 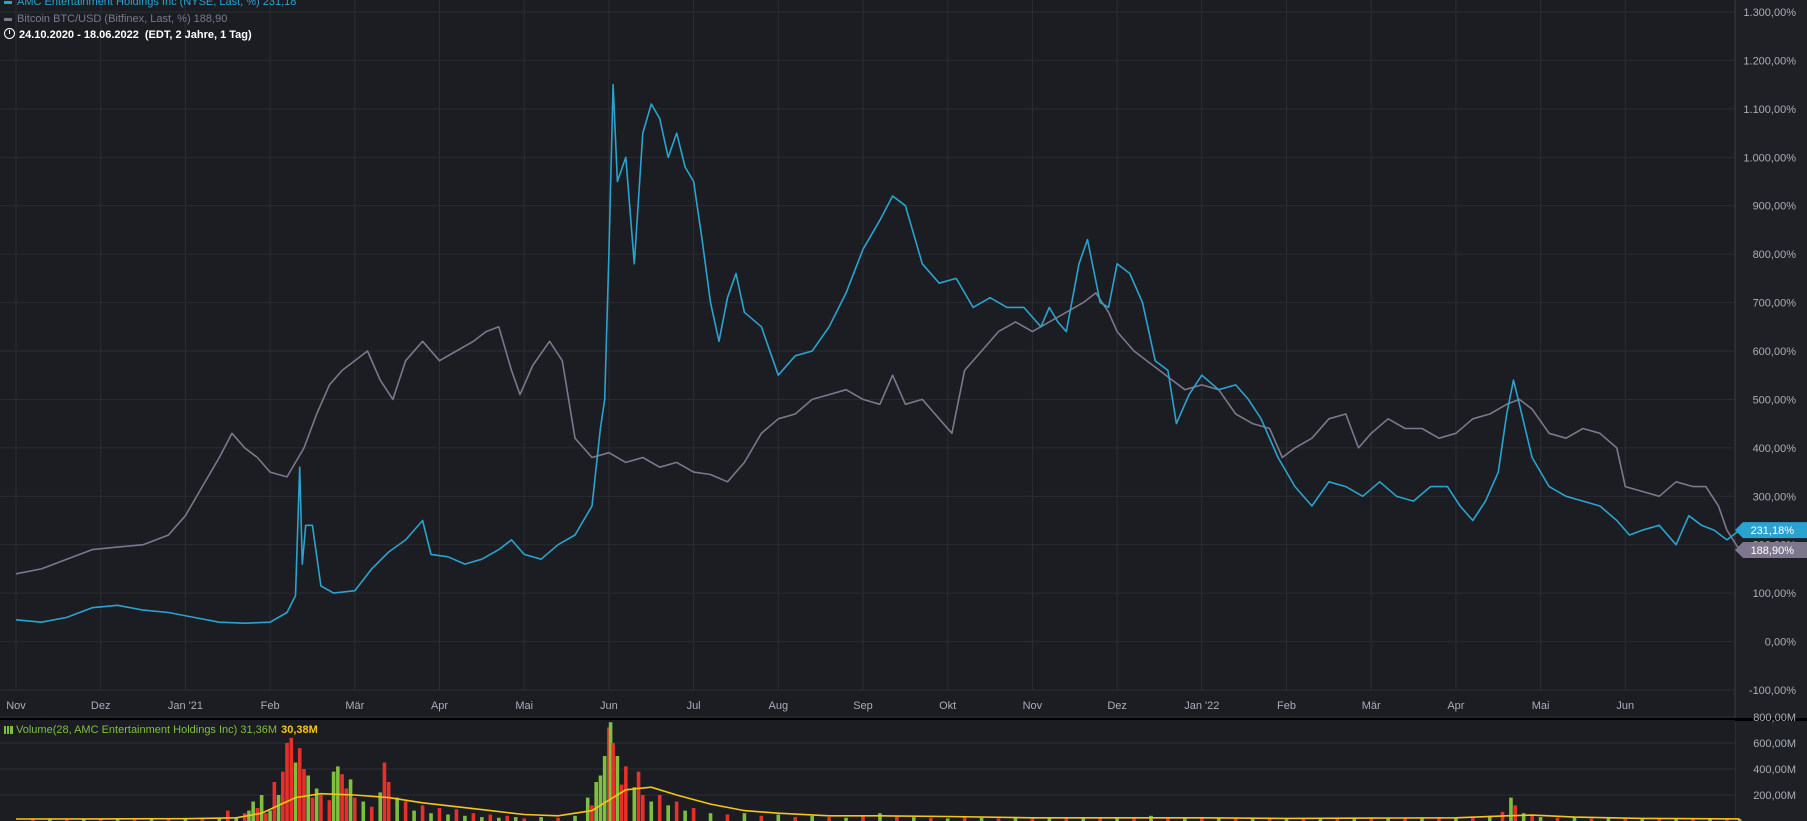 I want to click on y-tick-label: 1.000,00%, so click(x=1769, y=158).